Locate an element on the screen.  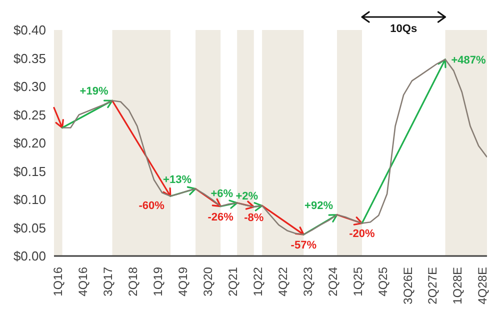
x-tick-label: 1Q19 is located at coordinates (158, 281).